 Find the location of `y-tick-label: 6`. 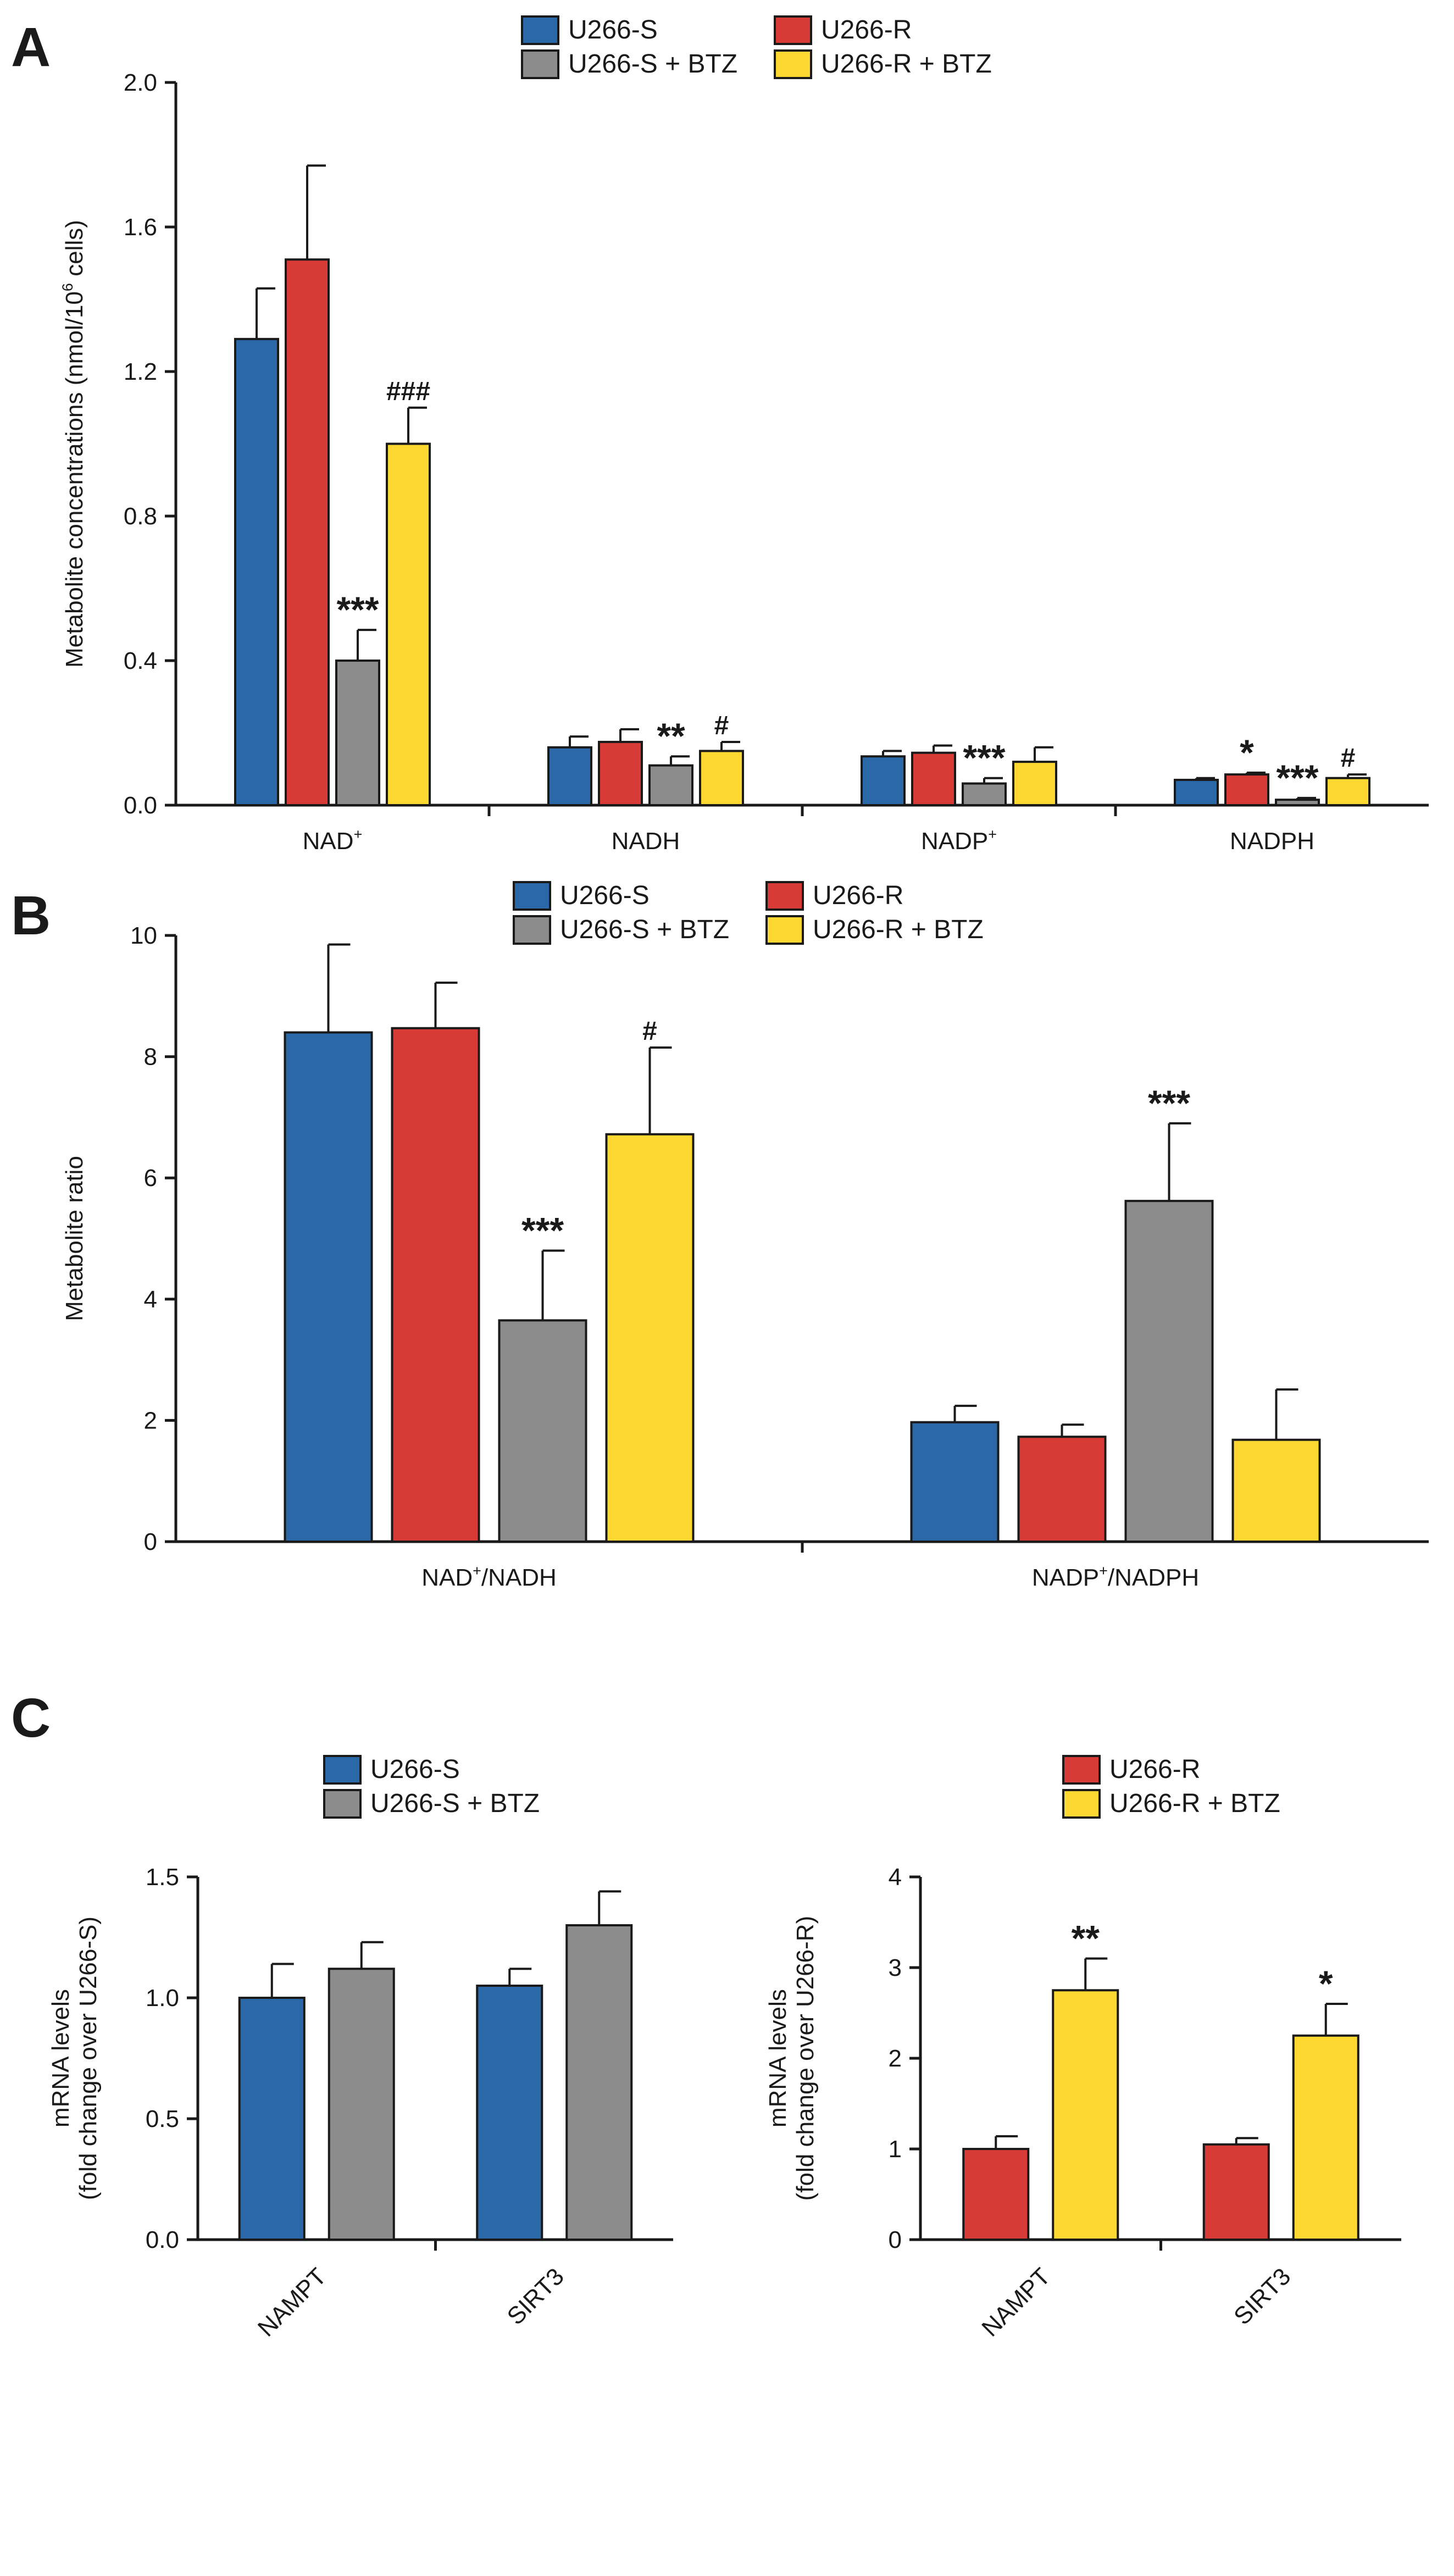

y-tick-label: 6 is located at coordinates (150, 1178).